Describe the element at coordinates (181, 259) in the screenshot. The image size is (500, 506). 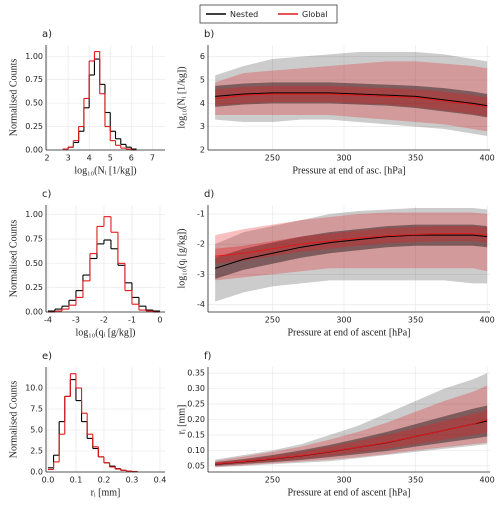
I see `y-axis-label: log₁₀(qᵢ [g/kg])` at that location.